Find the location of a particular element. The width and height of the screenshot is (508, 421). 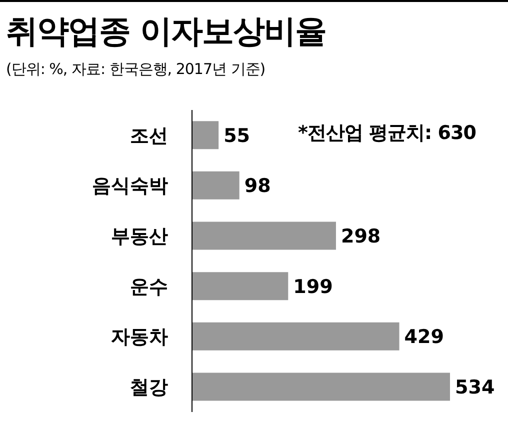

y-tick-label: 운수 is located at coordinates (149, 287).